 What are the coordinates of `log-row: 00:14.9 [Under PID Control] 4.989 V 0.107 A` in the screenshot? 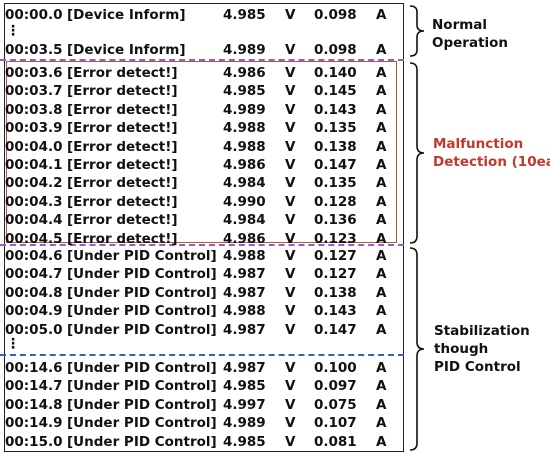 It's located at (200, 423).